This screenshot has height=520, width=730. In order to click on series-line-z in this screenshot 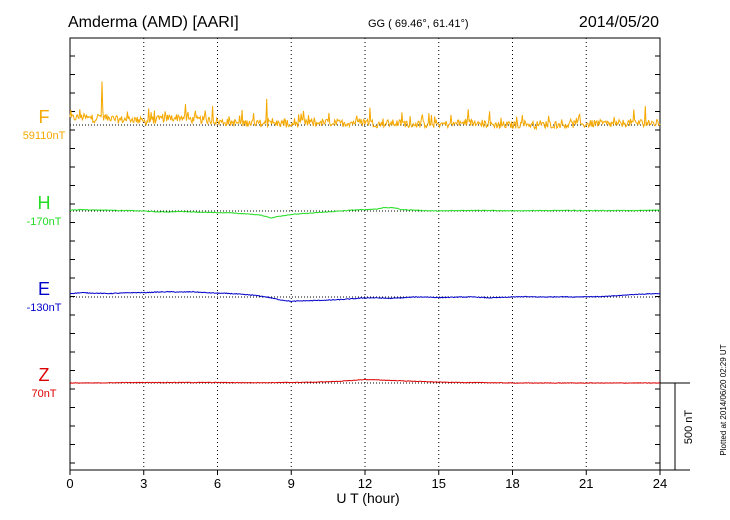, I will do `click(365, 381)`.